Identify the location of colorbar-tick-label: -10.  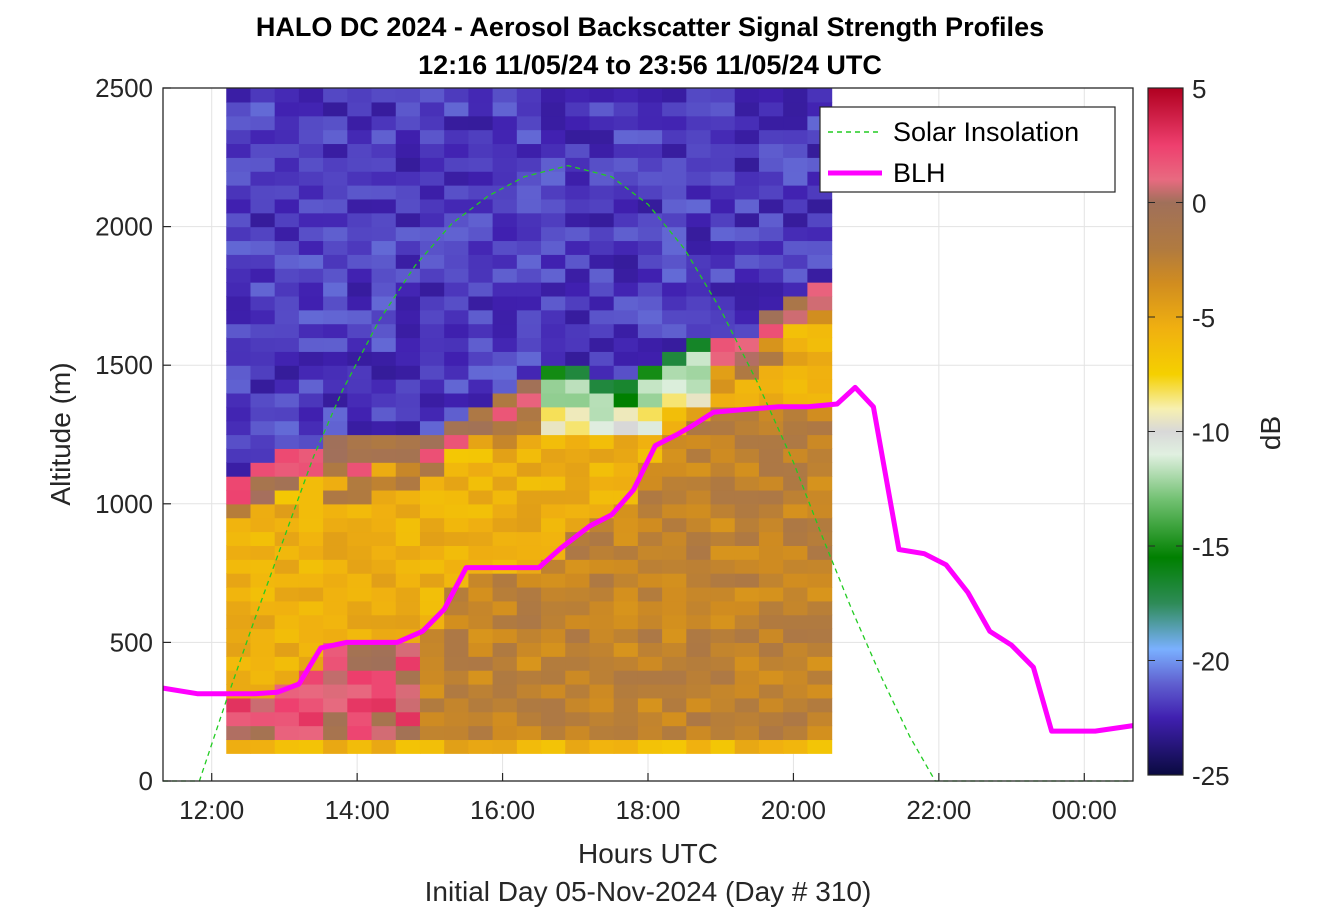
(1211, 433).